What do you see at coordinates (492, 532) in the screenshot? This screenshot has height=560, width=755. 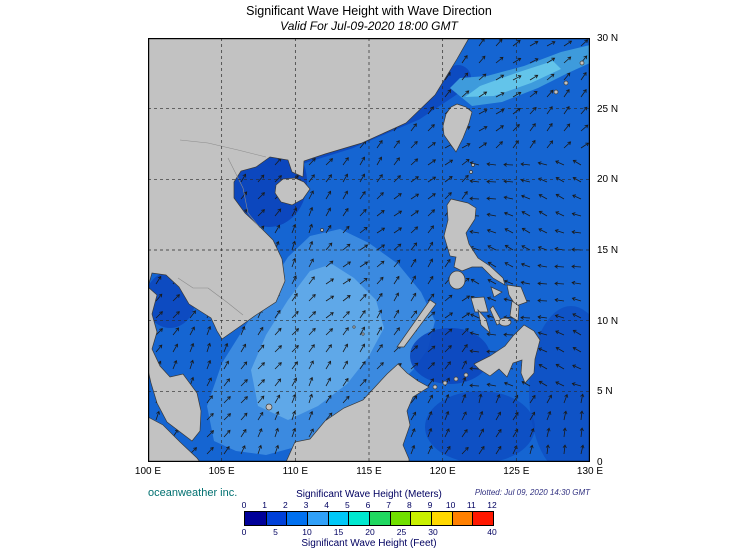 I see `legend-feet-tick: 40` at bounding box center [492, 532].